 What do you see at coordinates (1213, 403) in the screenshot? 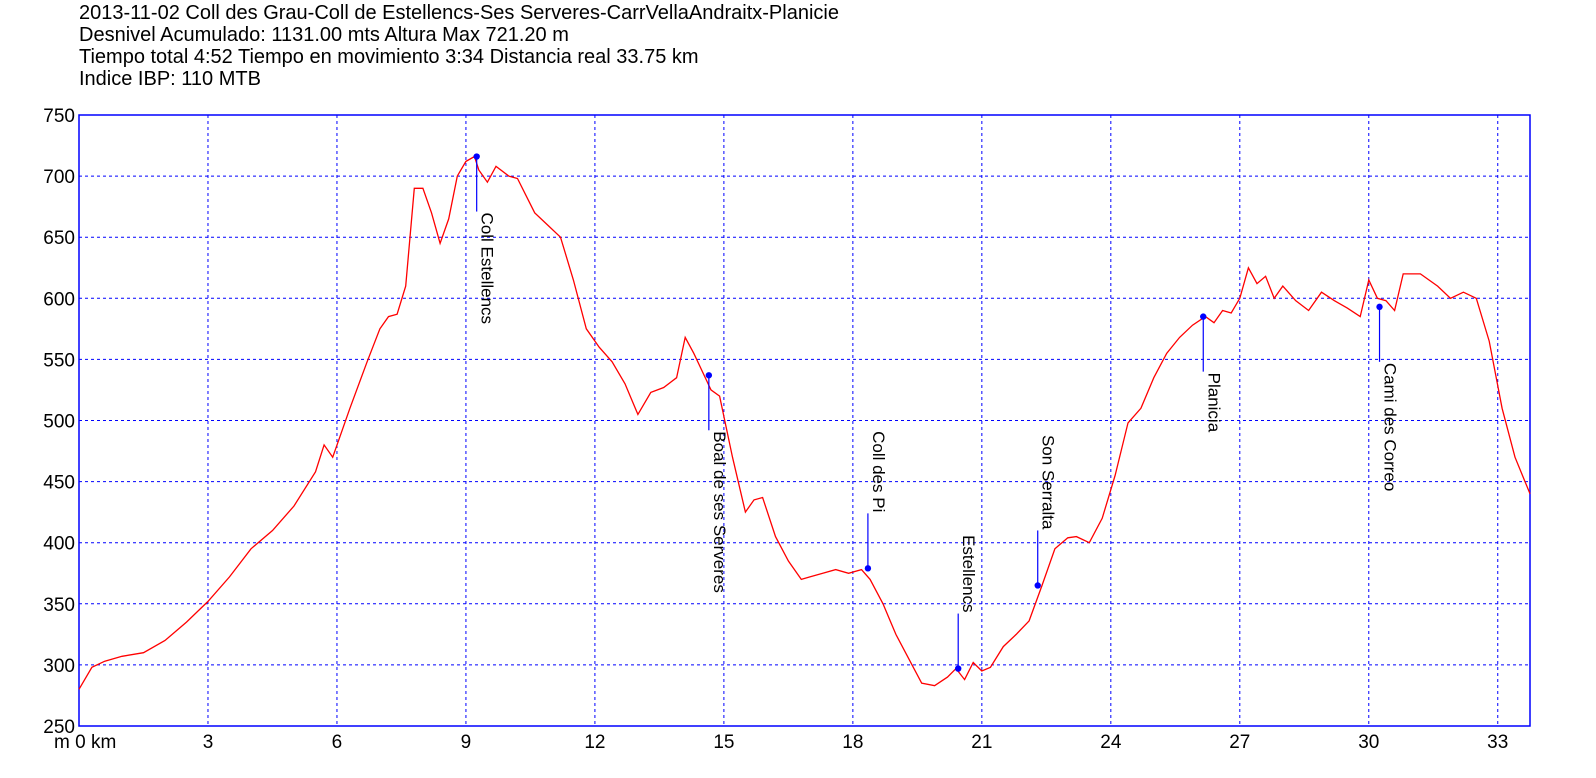
I see `waypoint-label: Planicia` at bounding box center [1213, 403].